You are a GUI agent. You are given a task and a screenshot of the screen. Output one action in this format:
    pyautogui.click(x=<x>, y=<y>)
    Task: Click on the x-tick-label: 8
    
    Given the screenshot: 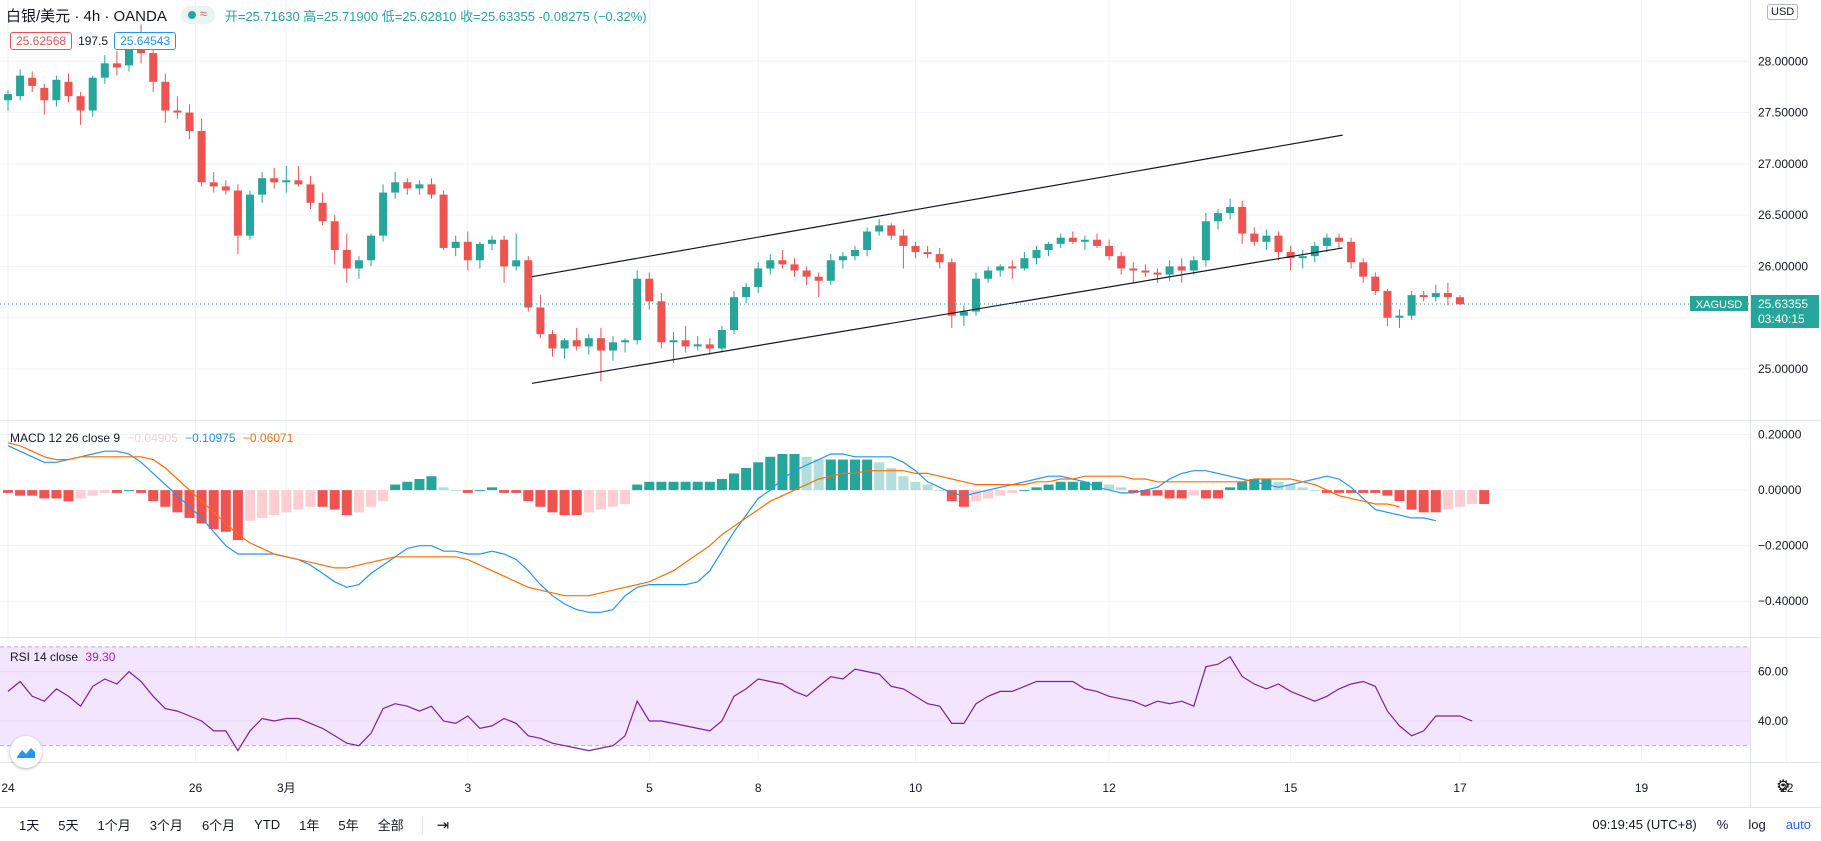 What is the action you would take?
    pyautogui.click(x=758, y=788)
    